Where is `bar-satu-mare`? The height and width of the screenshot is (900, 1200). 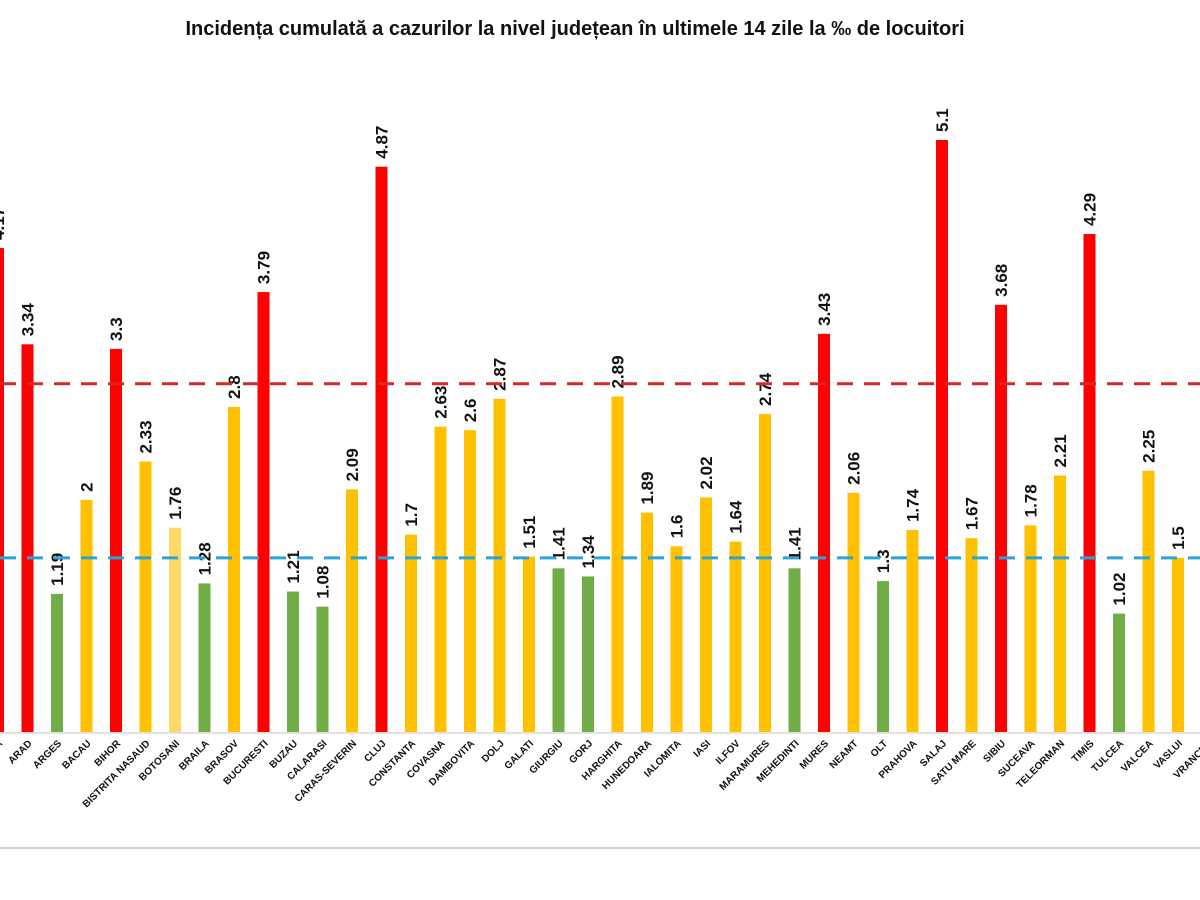 bar-satu-mare is located at coordinates (971, 635).